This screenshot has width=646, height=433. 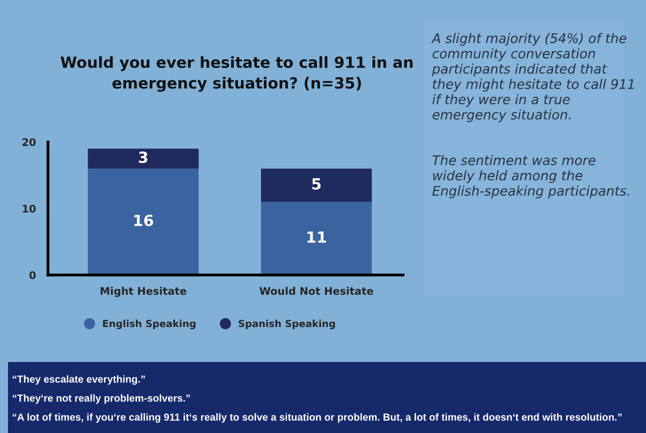 I want to click on data-label: 5, so click(x=316, y=184).